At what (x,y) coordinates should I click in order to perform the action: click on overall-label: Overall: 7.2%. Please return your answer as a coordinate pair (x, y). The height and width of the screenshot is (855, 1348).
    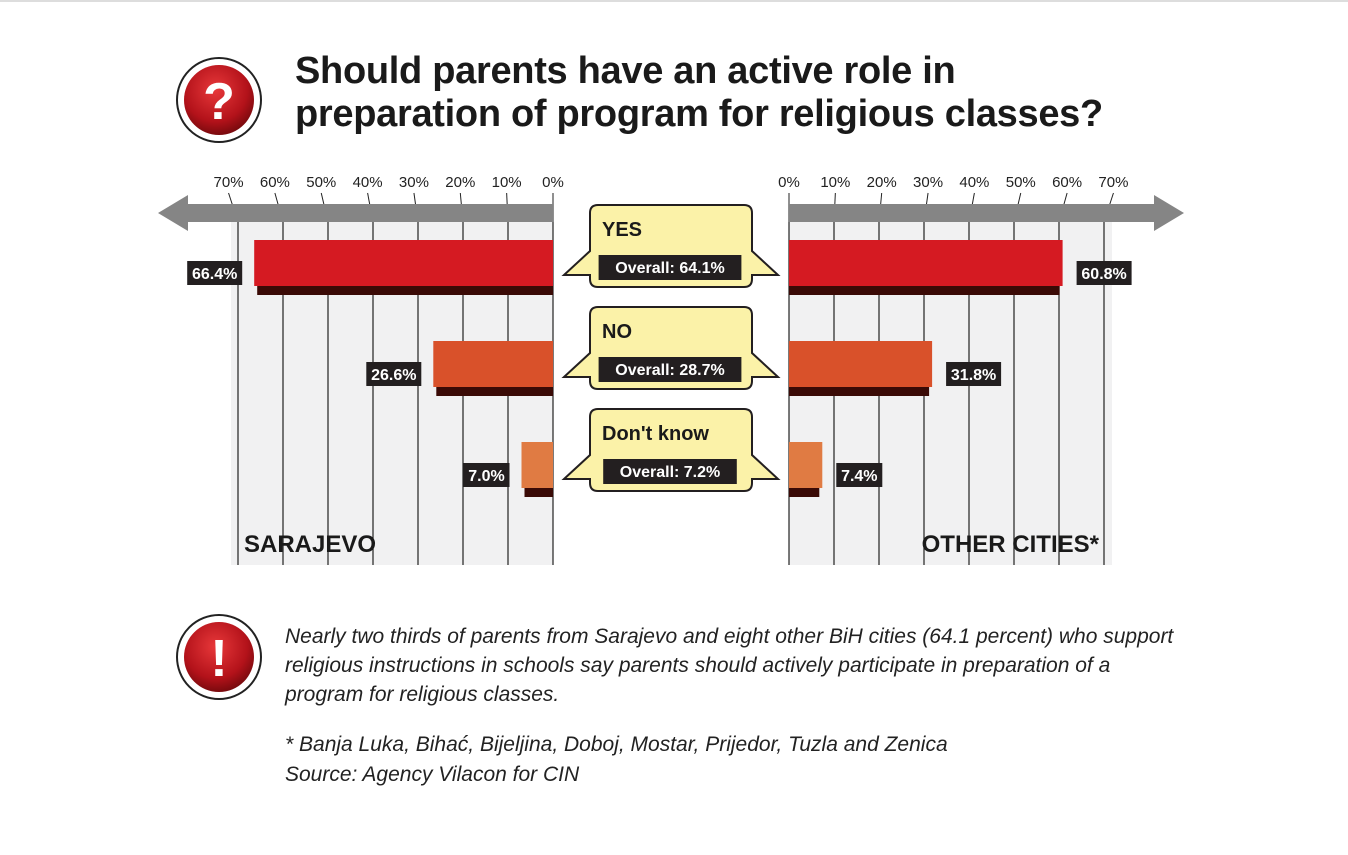
    Looking at the image, I should click on (670, 472).